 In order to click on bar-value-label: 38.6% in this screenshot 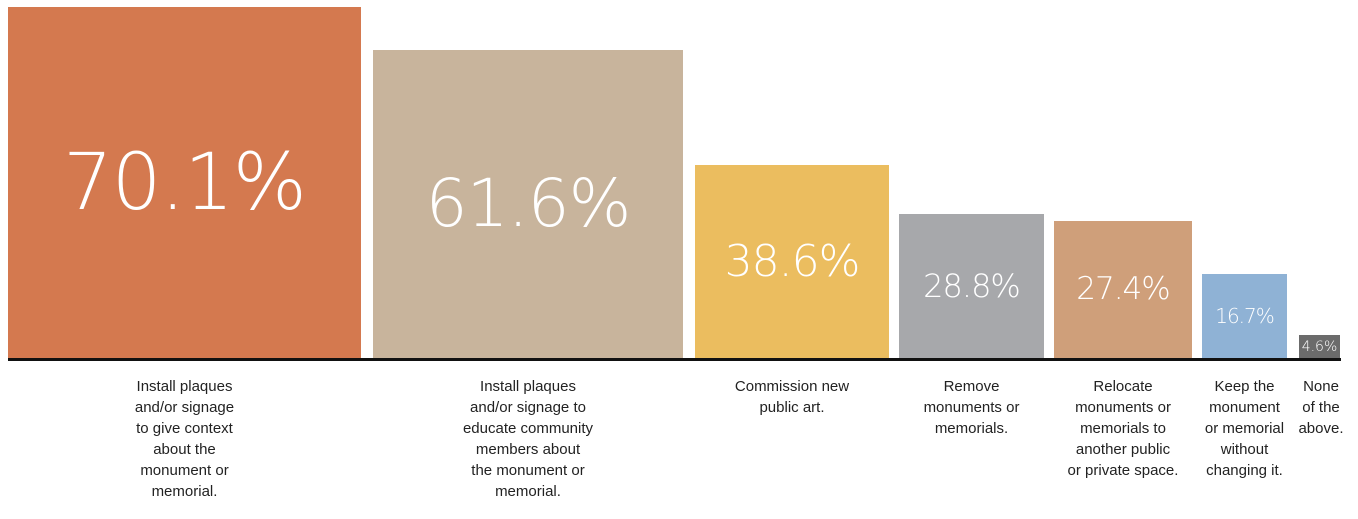, I will do `click(792, 261)`.